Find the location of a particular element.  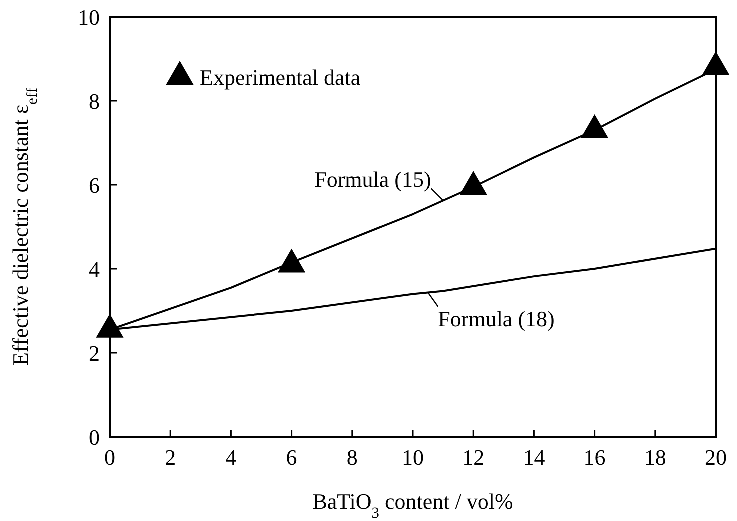

y-tick-label: 6 is located at coordinates (94, 185).